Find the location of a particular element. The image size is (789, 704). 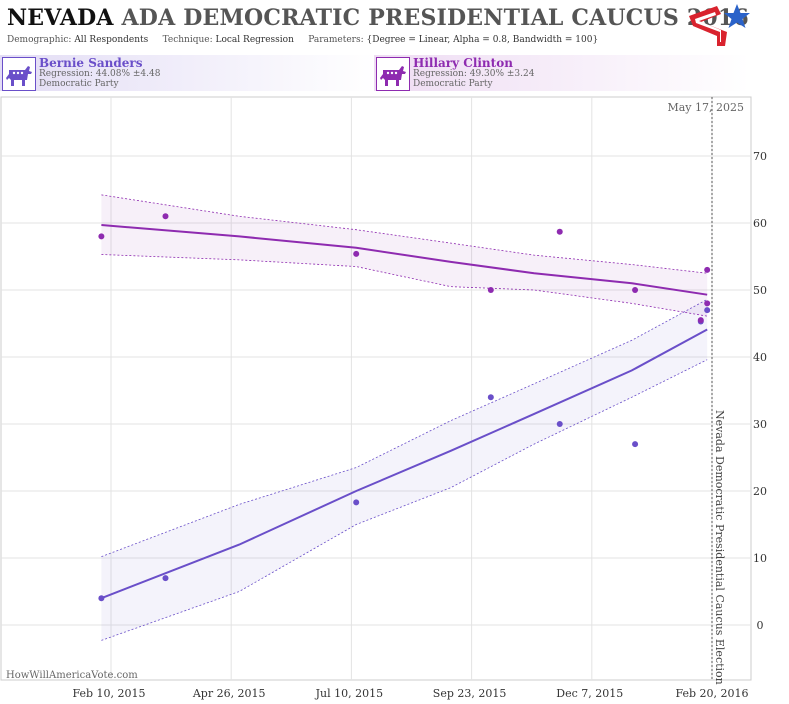

current-date-label: May 17, 2025 is located at coordinates (705, 107).